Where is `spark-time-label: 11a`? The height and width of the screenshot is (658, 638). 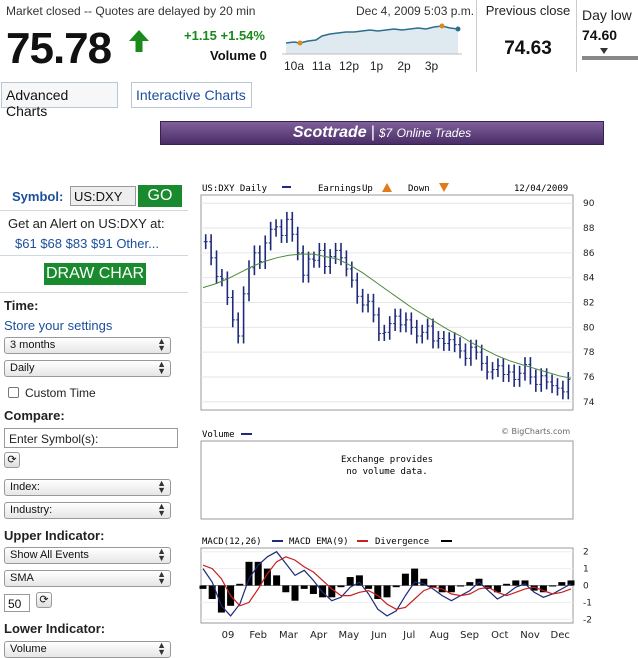
spark-time-label: 11a is located at coordinates (321, 66).